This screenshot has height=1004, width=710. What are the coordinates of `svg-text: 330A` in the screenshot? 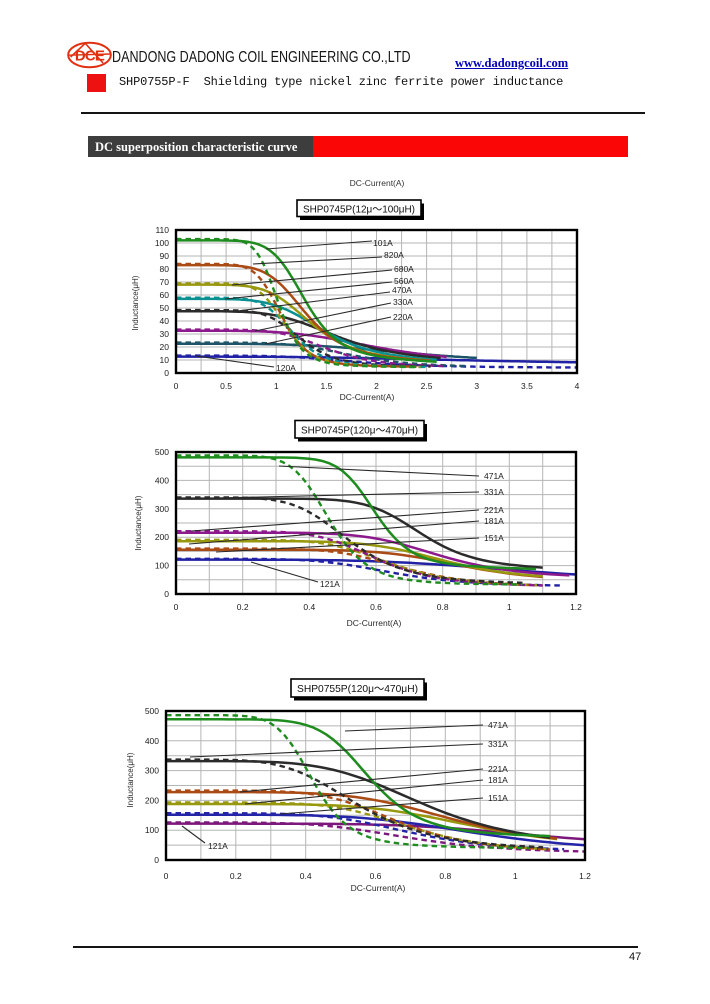 It's located at (403, 302).